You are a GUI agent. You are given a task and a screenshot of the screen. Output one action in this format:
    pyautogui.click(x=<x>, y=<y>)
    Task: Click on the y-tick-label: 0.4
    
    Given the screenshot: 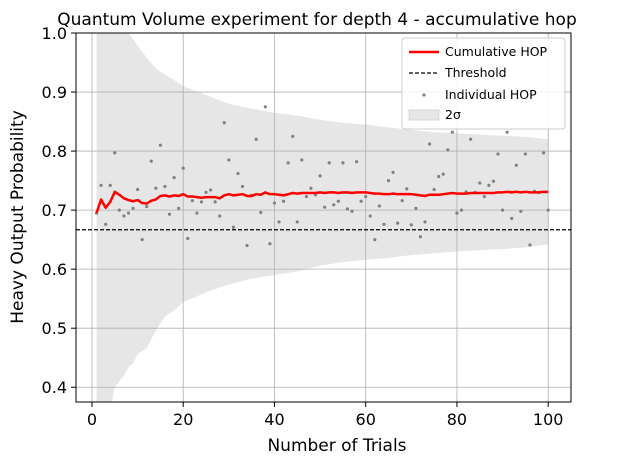 What is the action you would take?
    pyautogui.click(x=54, y=387)
    